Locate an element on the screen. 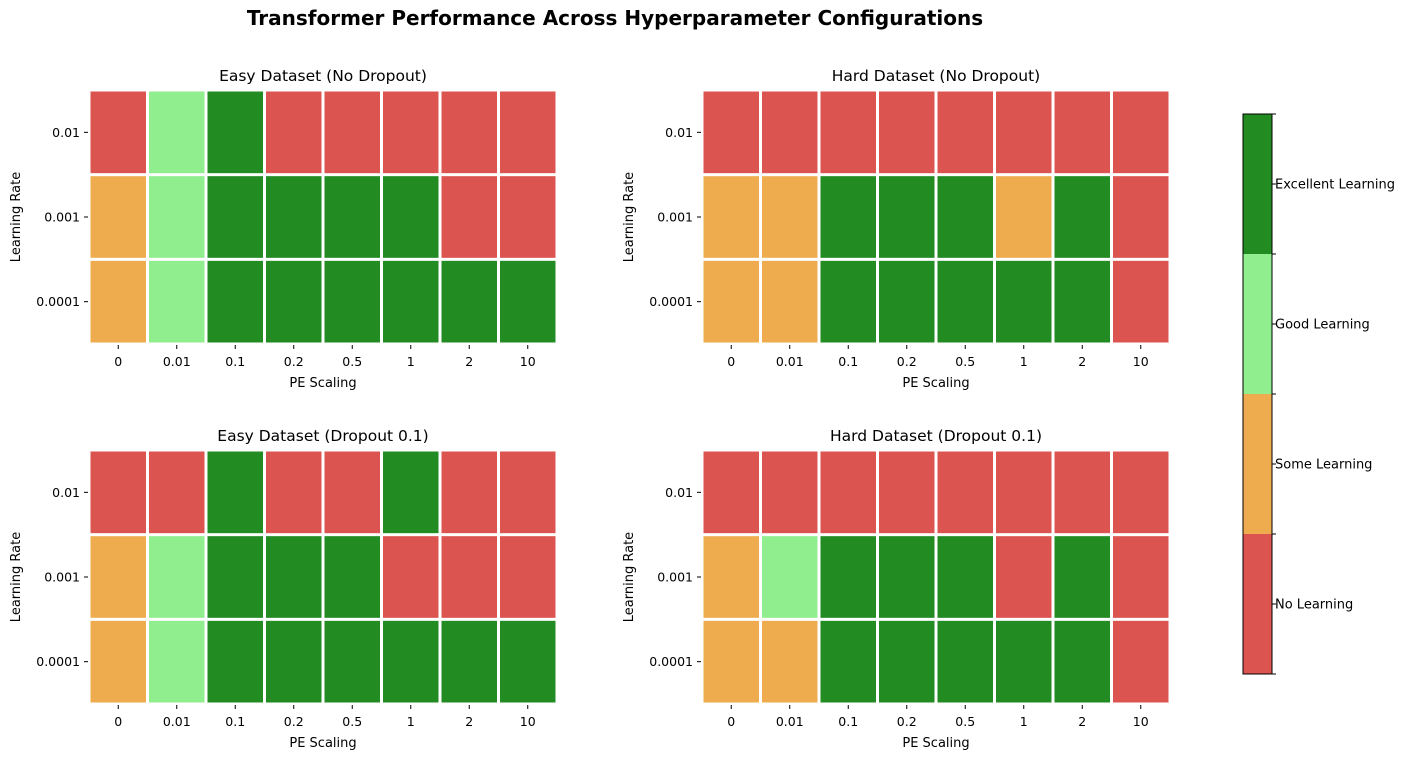  colorbar-label: Good Learning is located at coordinates (1322, 325).